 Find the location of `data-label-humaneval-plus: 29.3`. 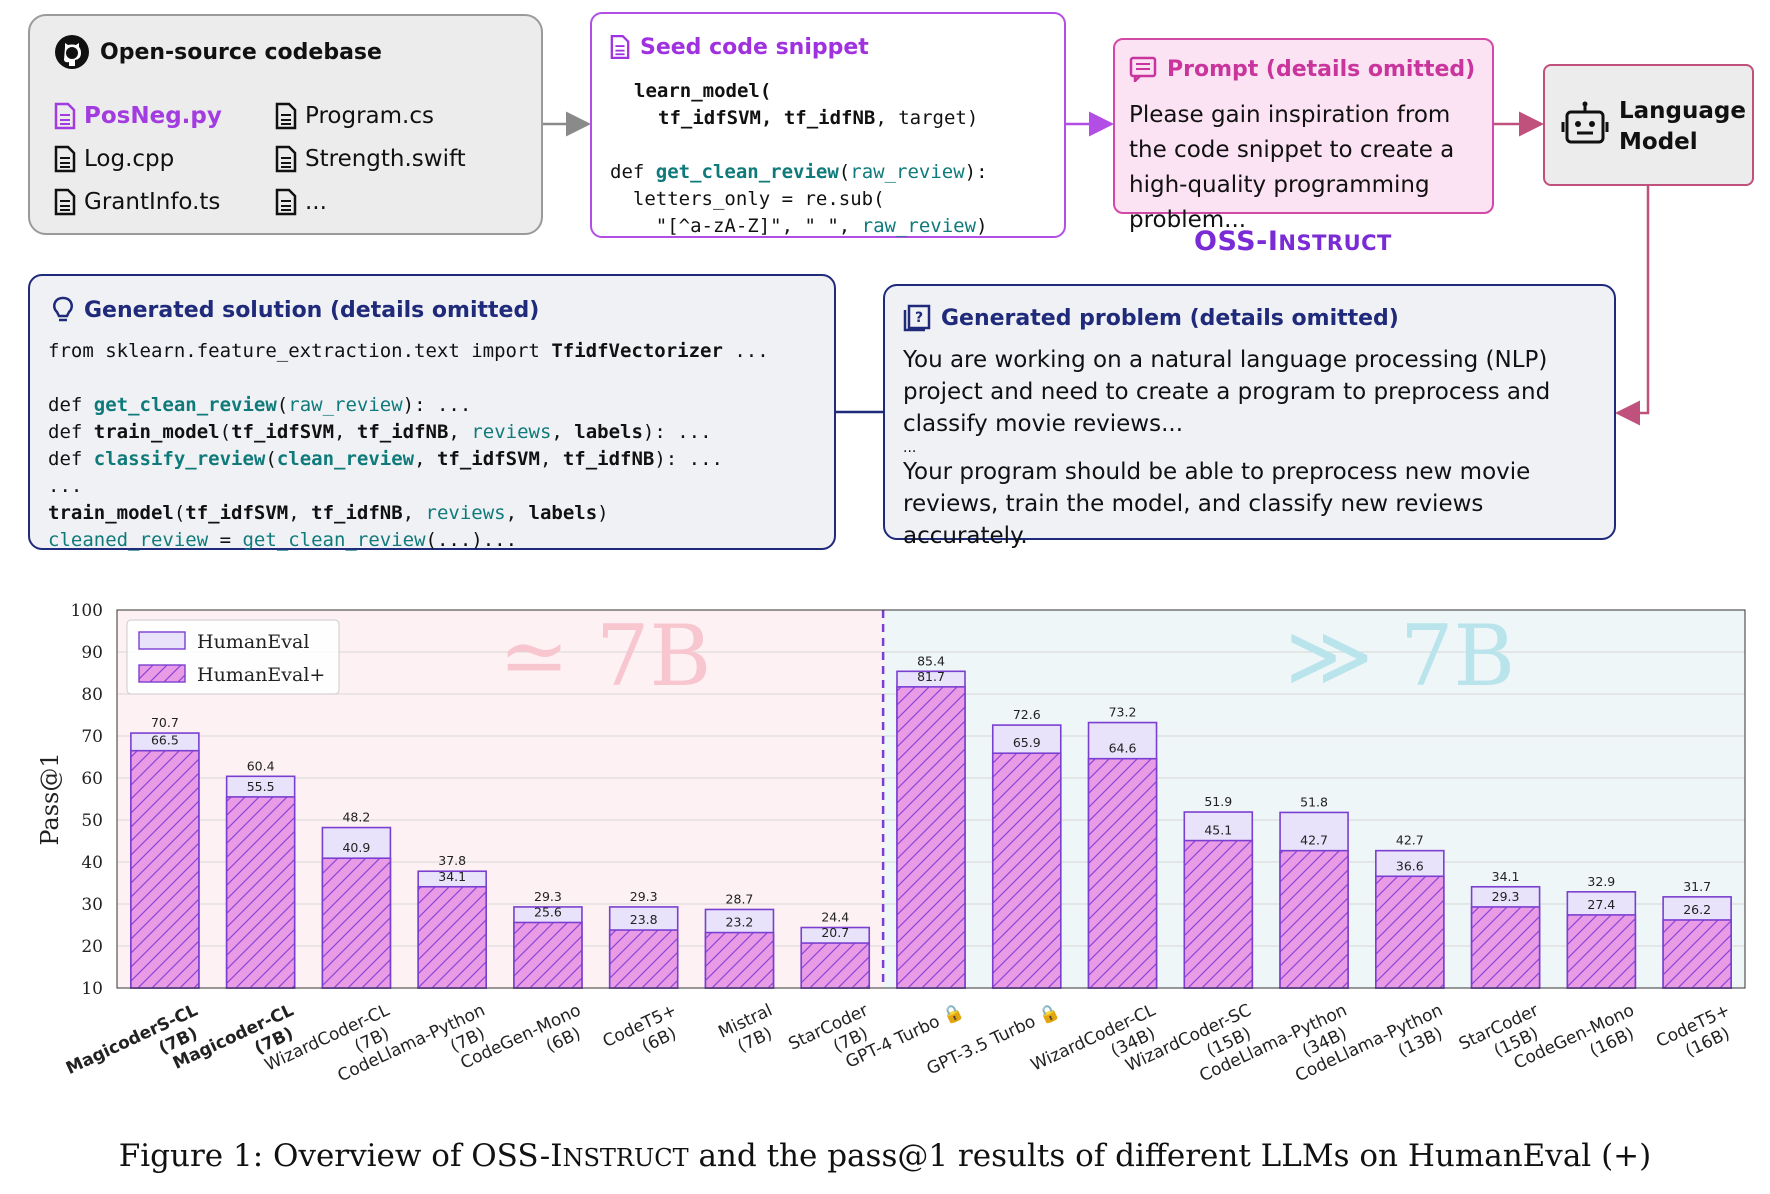

data-label-humaneval-plus: 29.3 is located at coordinates (1506, 896).